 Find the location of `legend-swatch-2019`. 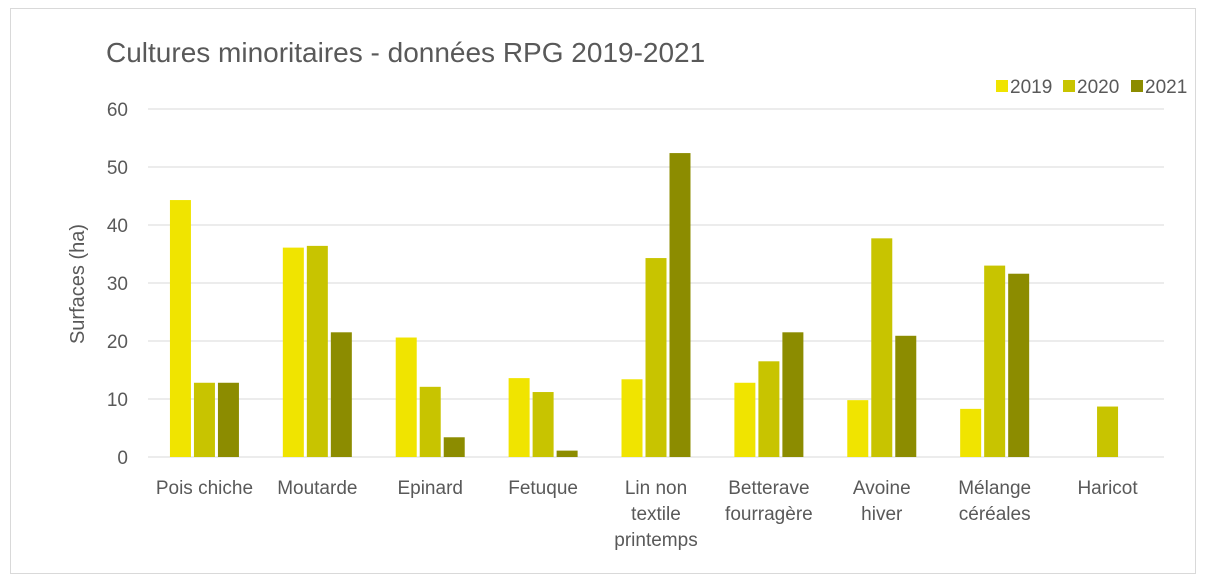

legend-swatch-2019 is located at coordinates (1002, 86).